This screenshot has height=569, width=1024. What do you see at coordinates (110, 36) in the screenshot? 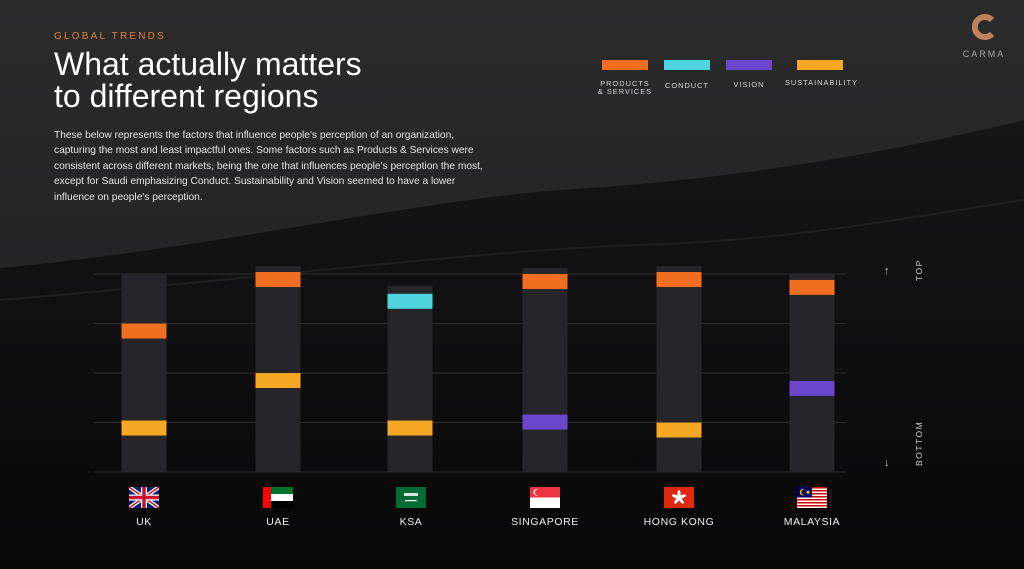
I see `eyebrow-label: GLOBAL TRENDS` at bounding box center [110, 36].